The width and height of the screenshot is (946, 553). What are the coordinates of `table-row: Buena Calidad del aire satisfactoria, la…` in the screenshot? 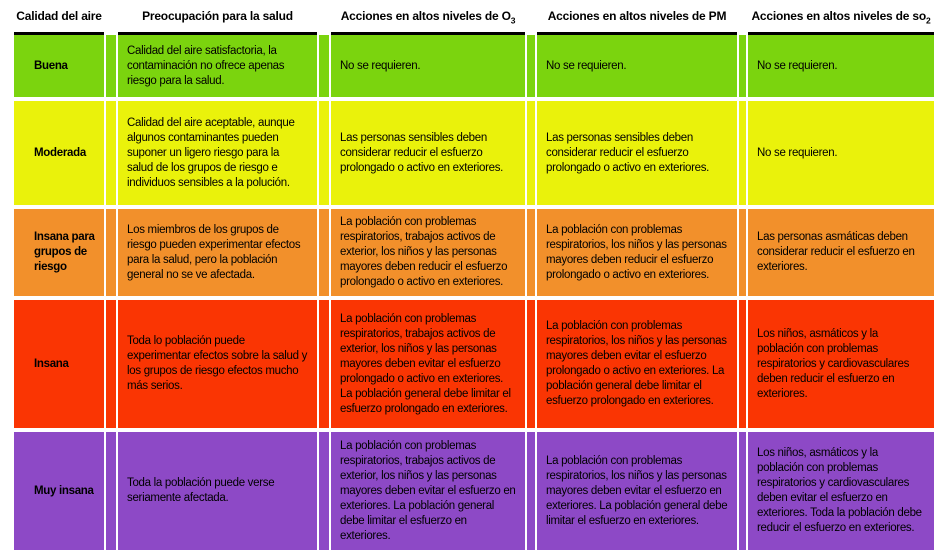 It's located at (474, 66).